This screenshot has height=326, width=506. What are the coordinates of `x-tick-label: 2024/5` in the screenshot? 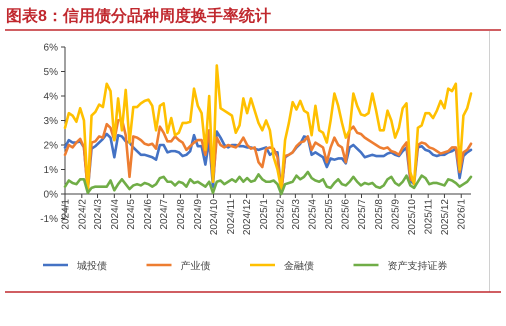 It's located at (132, 214).